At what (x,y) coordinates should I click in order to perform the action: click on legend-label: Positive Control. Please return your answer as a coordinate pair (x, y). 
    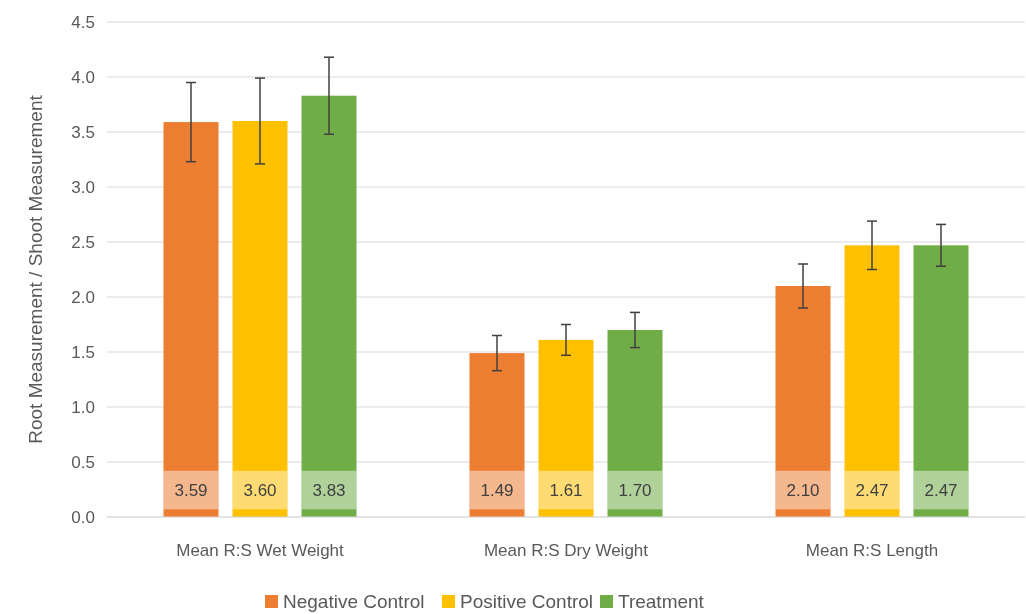
    Looking at the image, I should click on (527, 601).